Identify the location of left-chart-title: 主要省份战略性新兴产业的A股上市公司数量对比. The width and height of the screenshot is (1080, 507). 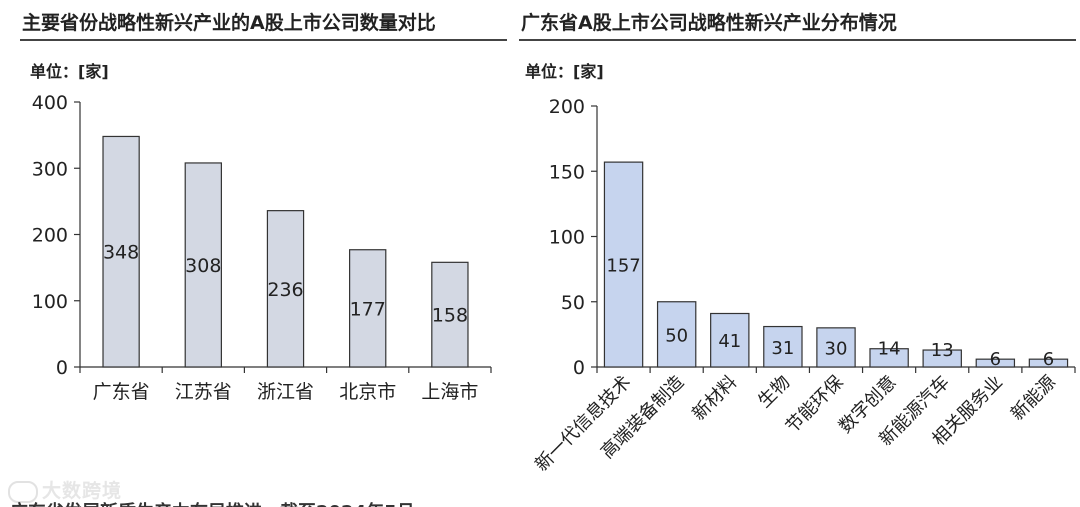
(229, 23).